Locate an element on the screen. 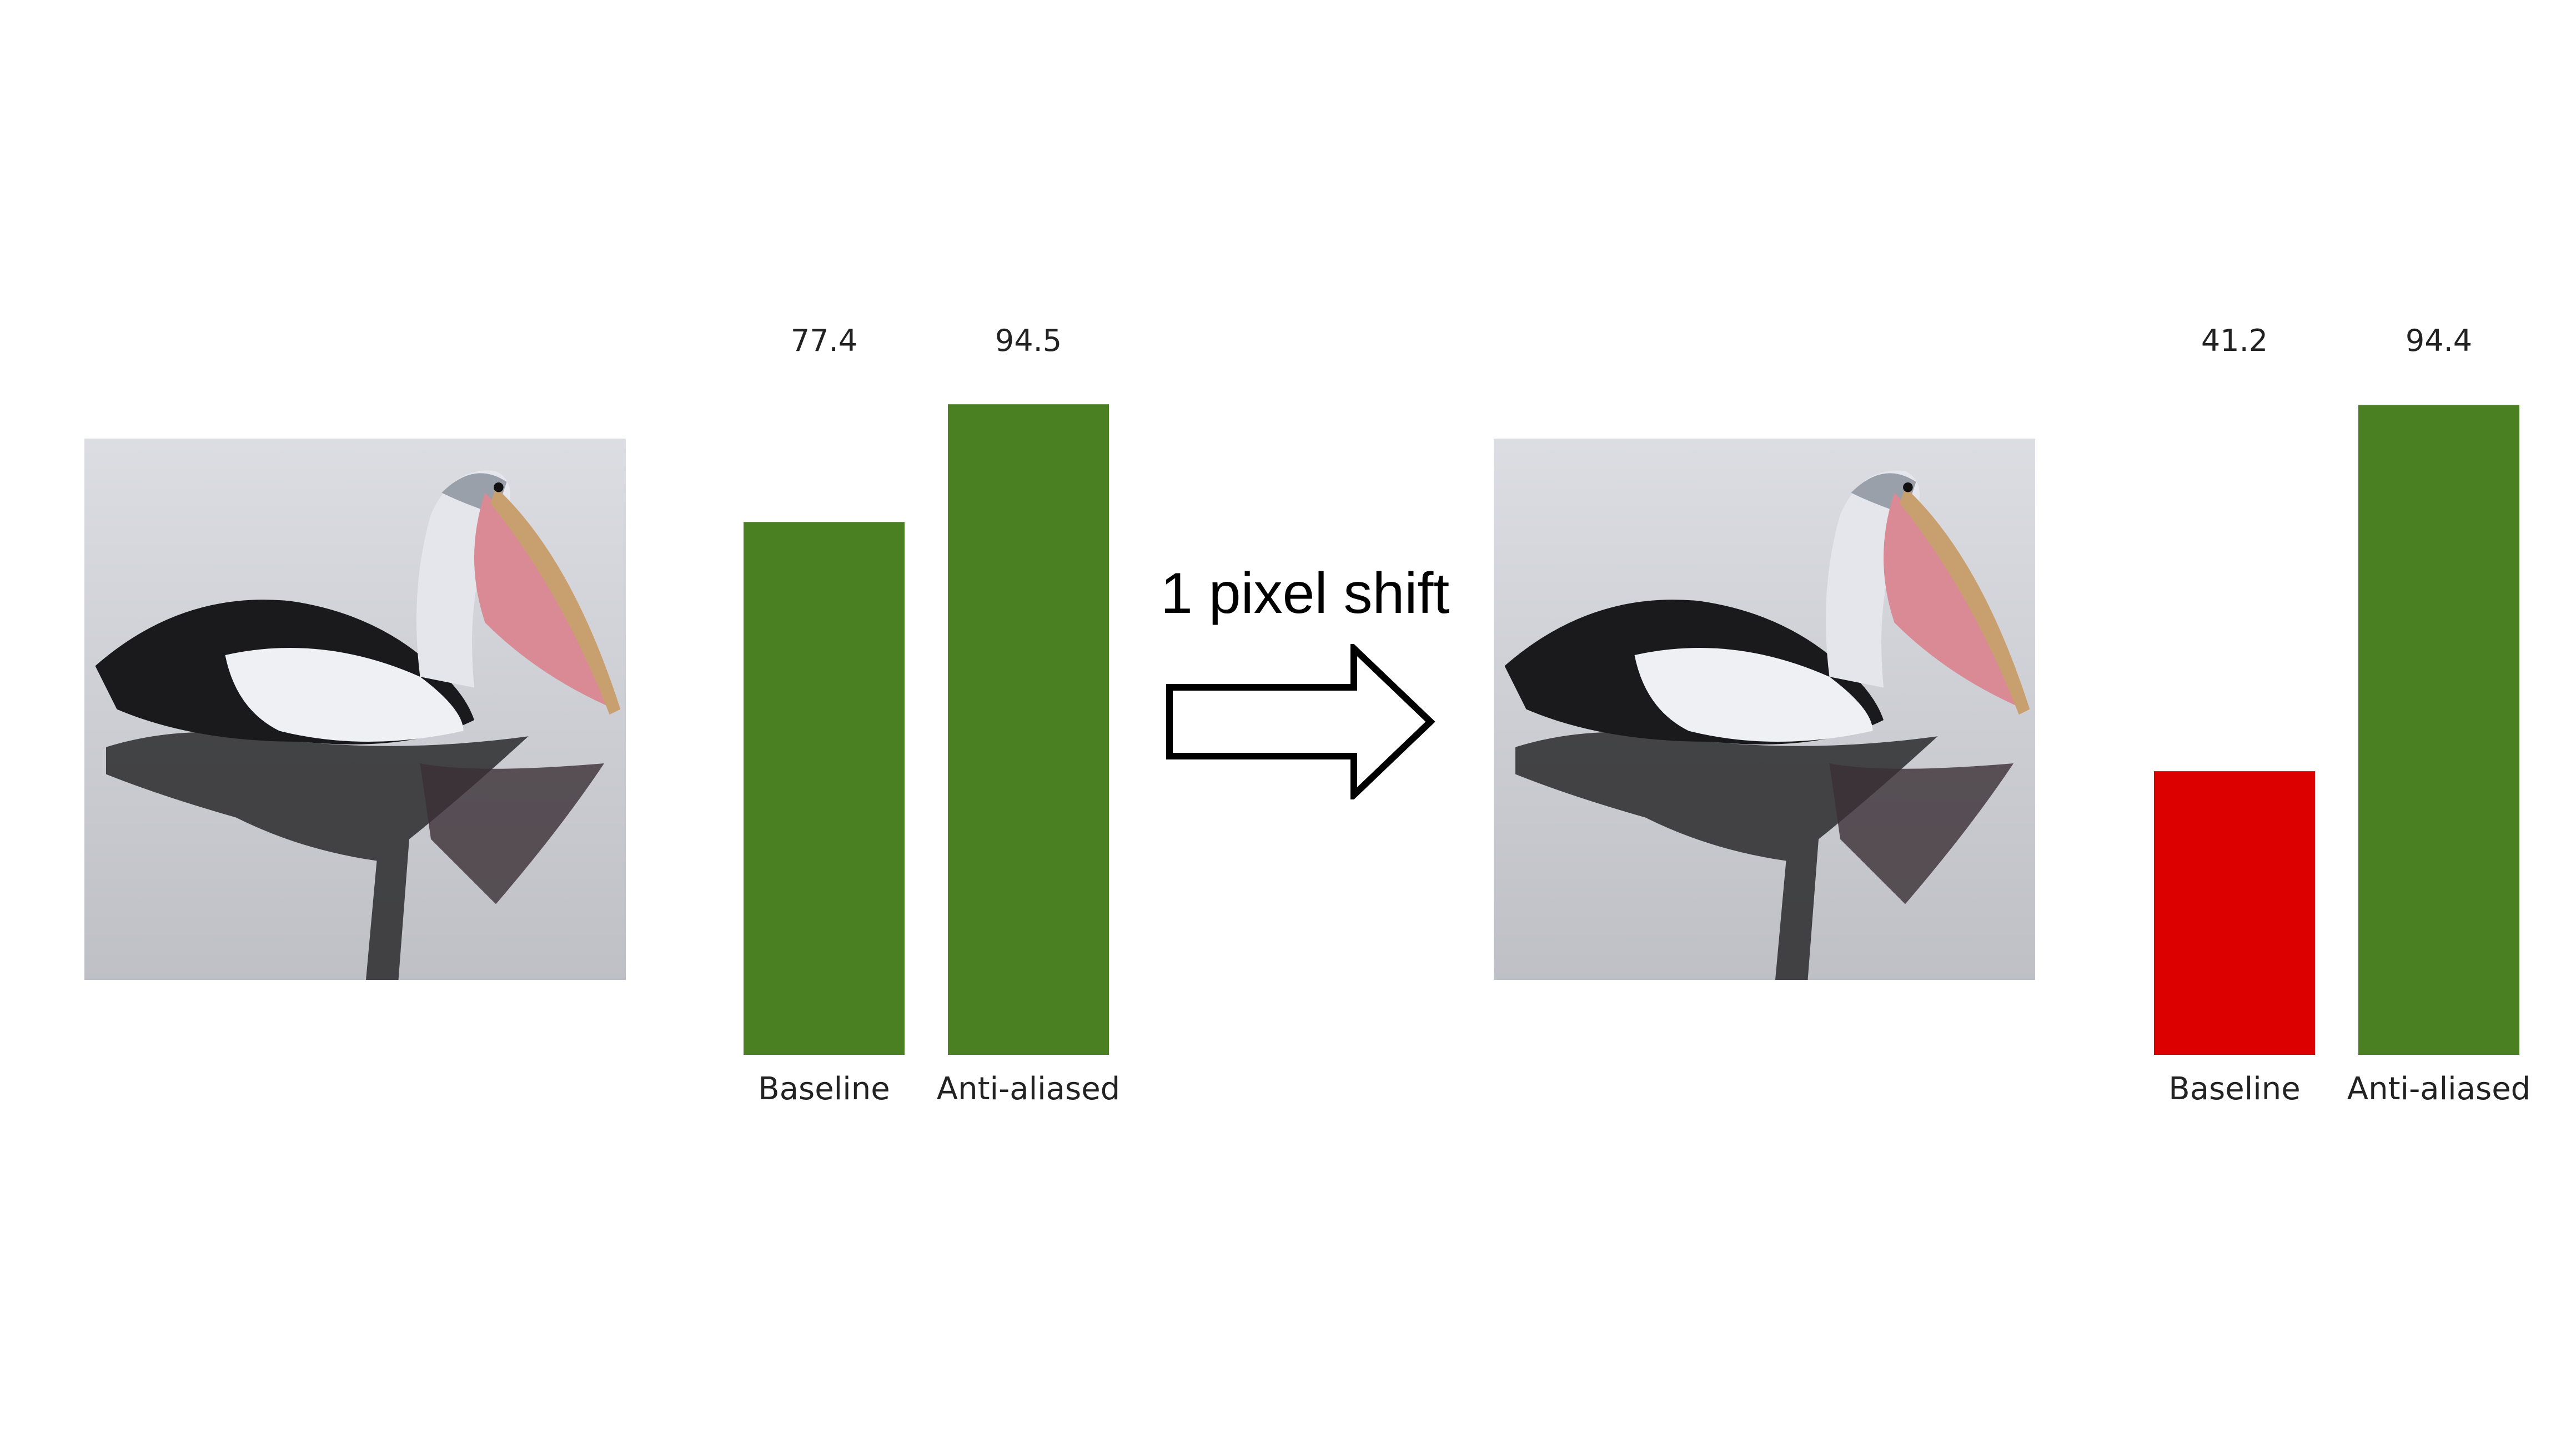  accuracy-bar-chart: 41.2 Baseline 94.4 Anti-aliased is located at coordinates (2342, 715).